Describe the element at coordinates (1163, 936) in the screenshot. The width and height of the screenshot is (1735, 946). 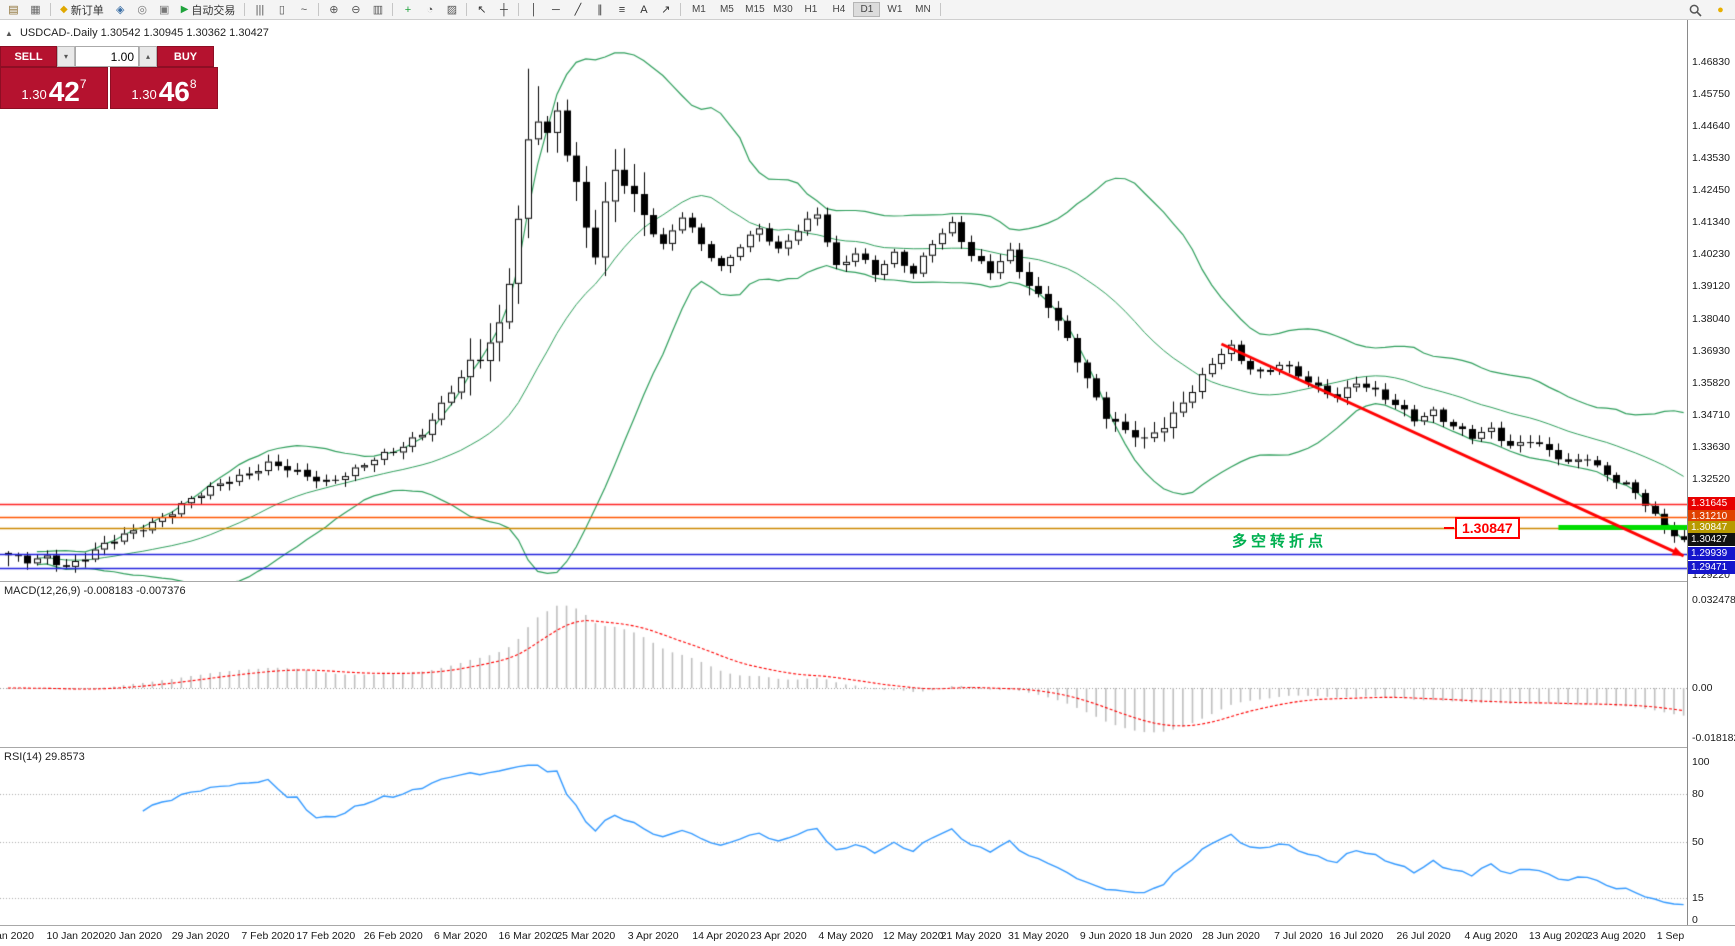
I see `date-axis-label: 18 Jun 2020` at that location.